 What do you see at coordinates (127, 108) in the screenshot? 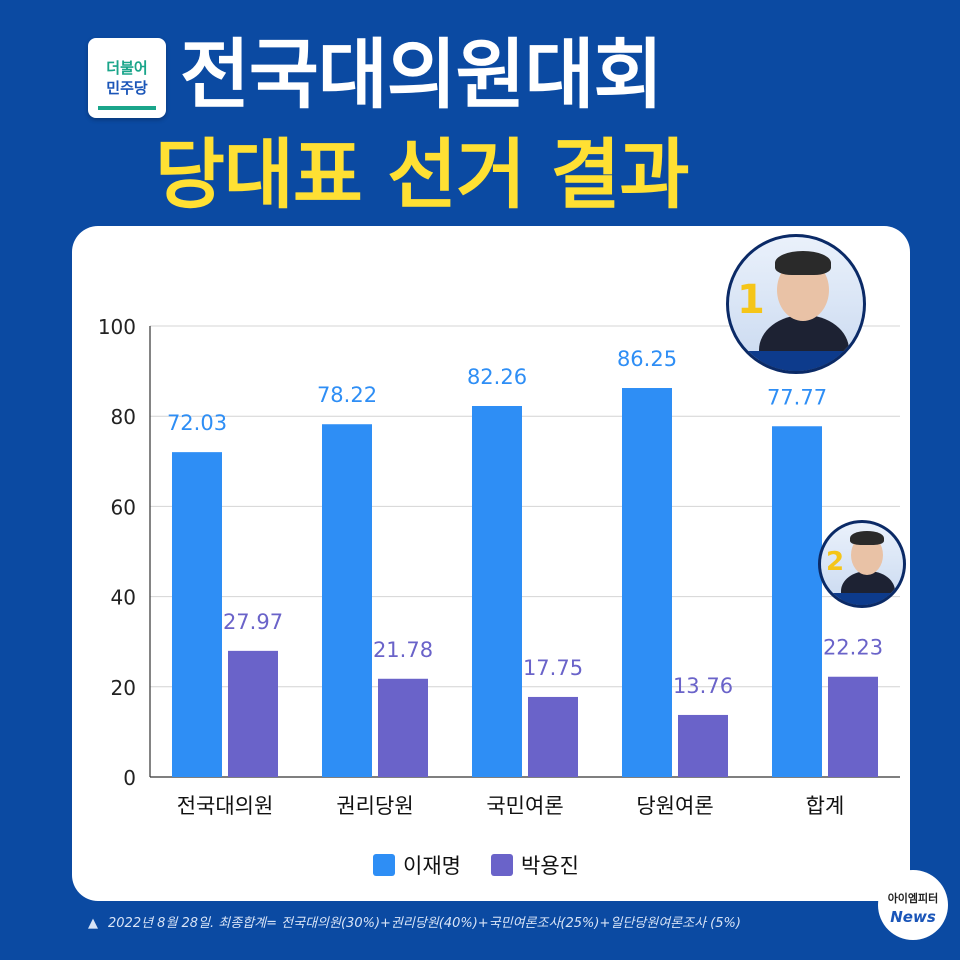
I see `logo-underline` at bounding box center [127, 108].